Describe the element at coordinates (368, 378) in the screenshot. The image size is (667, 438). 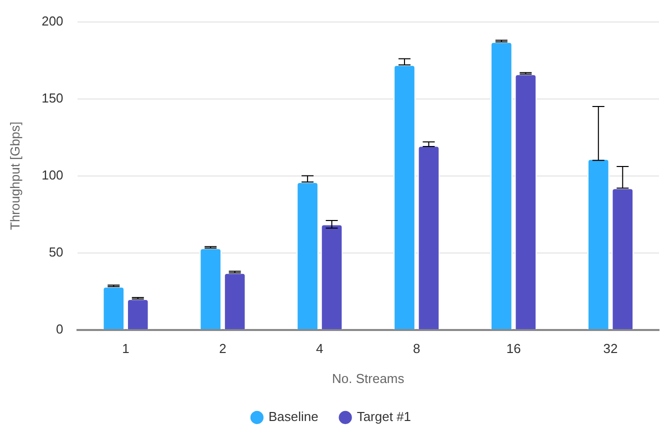
I see `x-axis-title: No. Streams` at that location.